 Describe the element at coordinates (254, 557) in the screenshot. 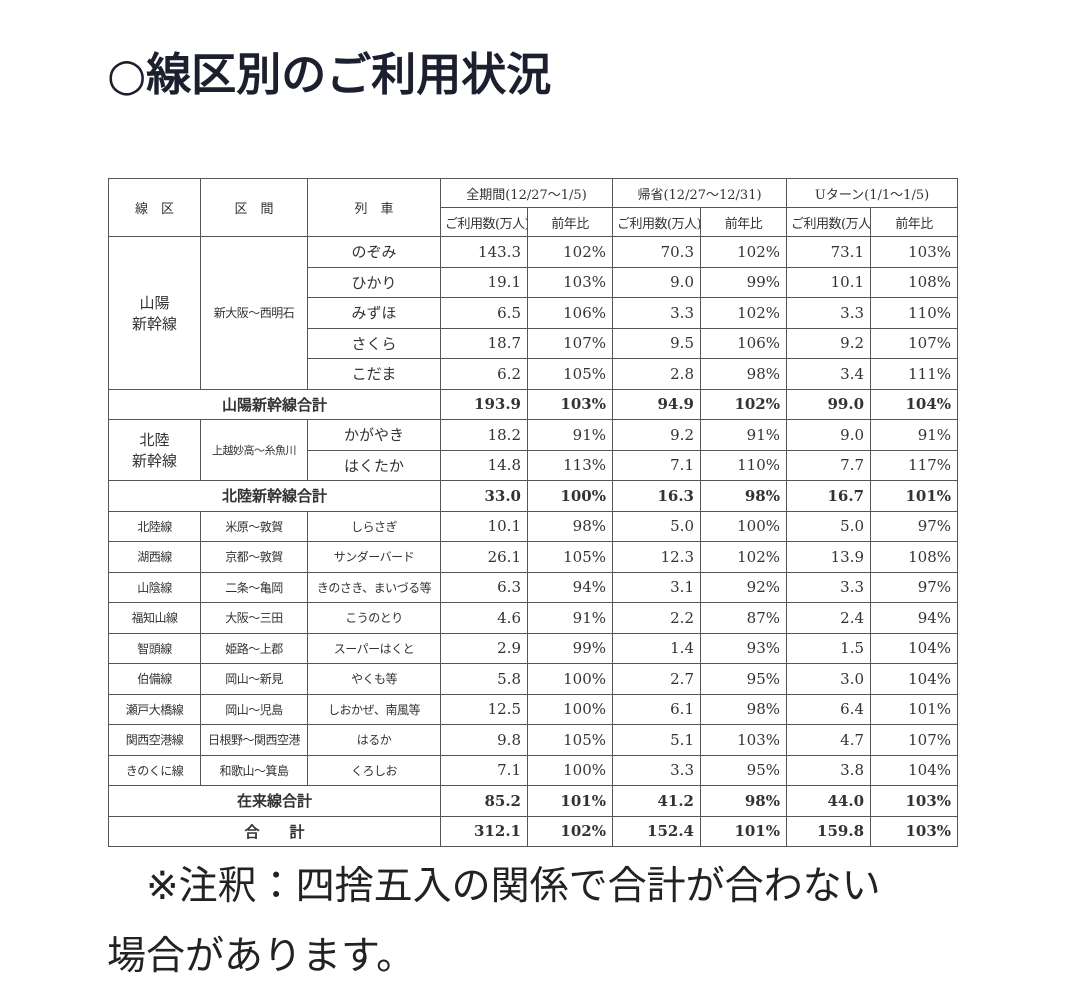

I see `section-name: 京都～敦賀` at that location.